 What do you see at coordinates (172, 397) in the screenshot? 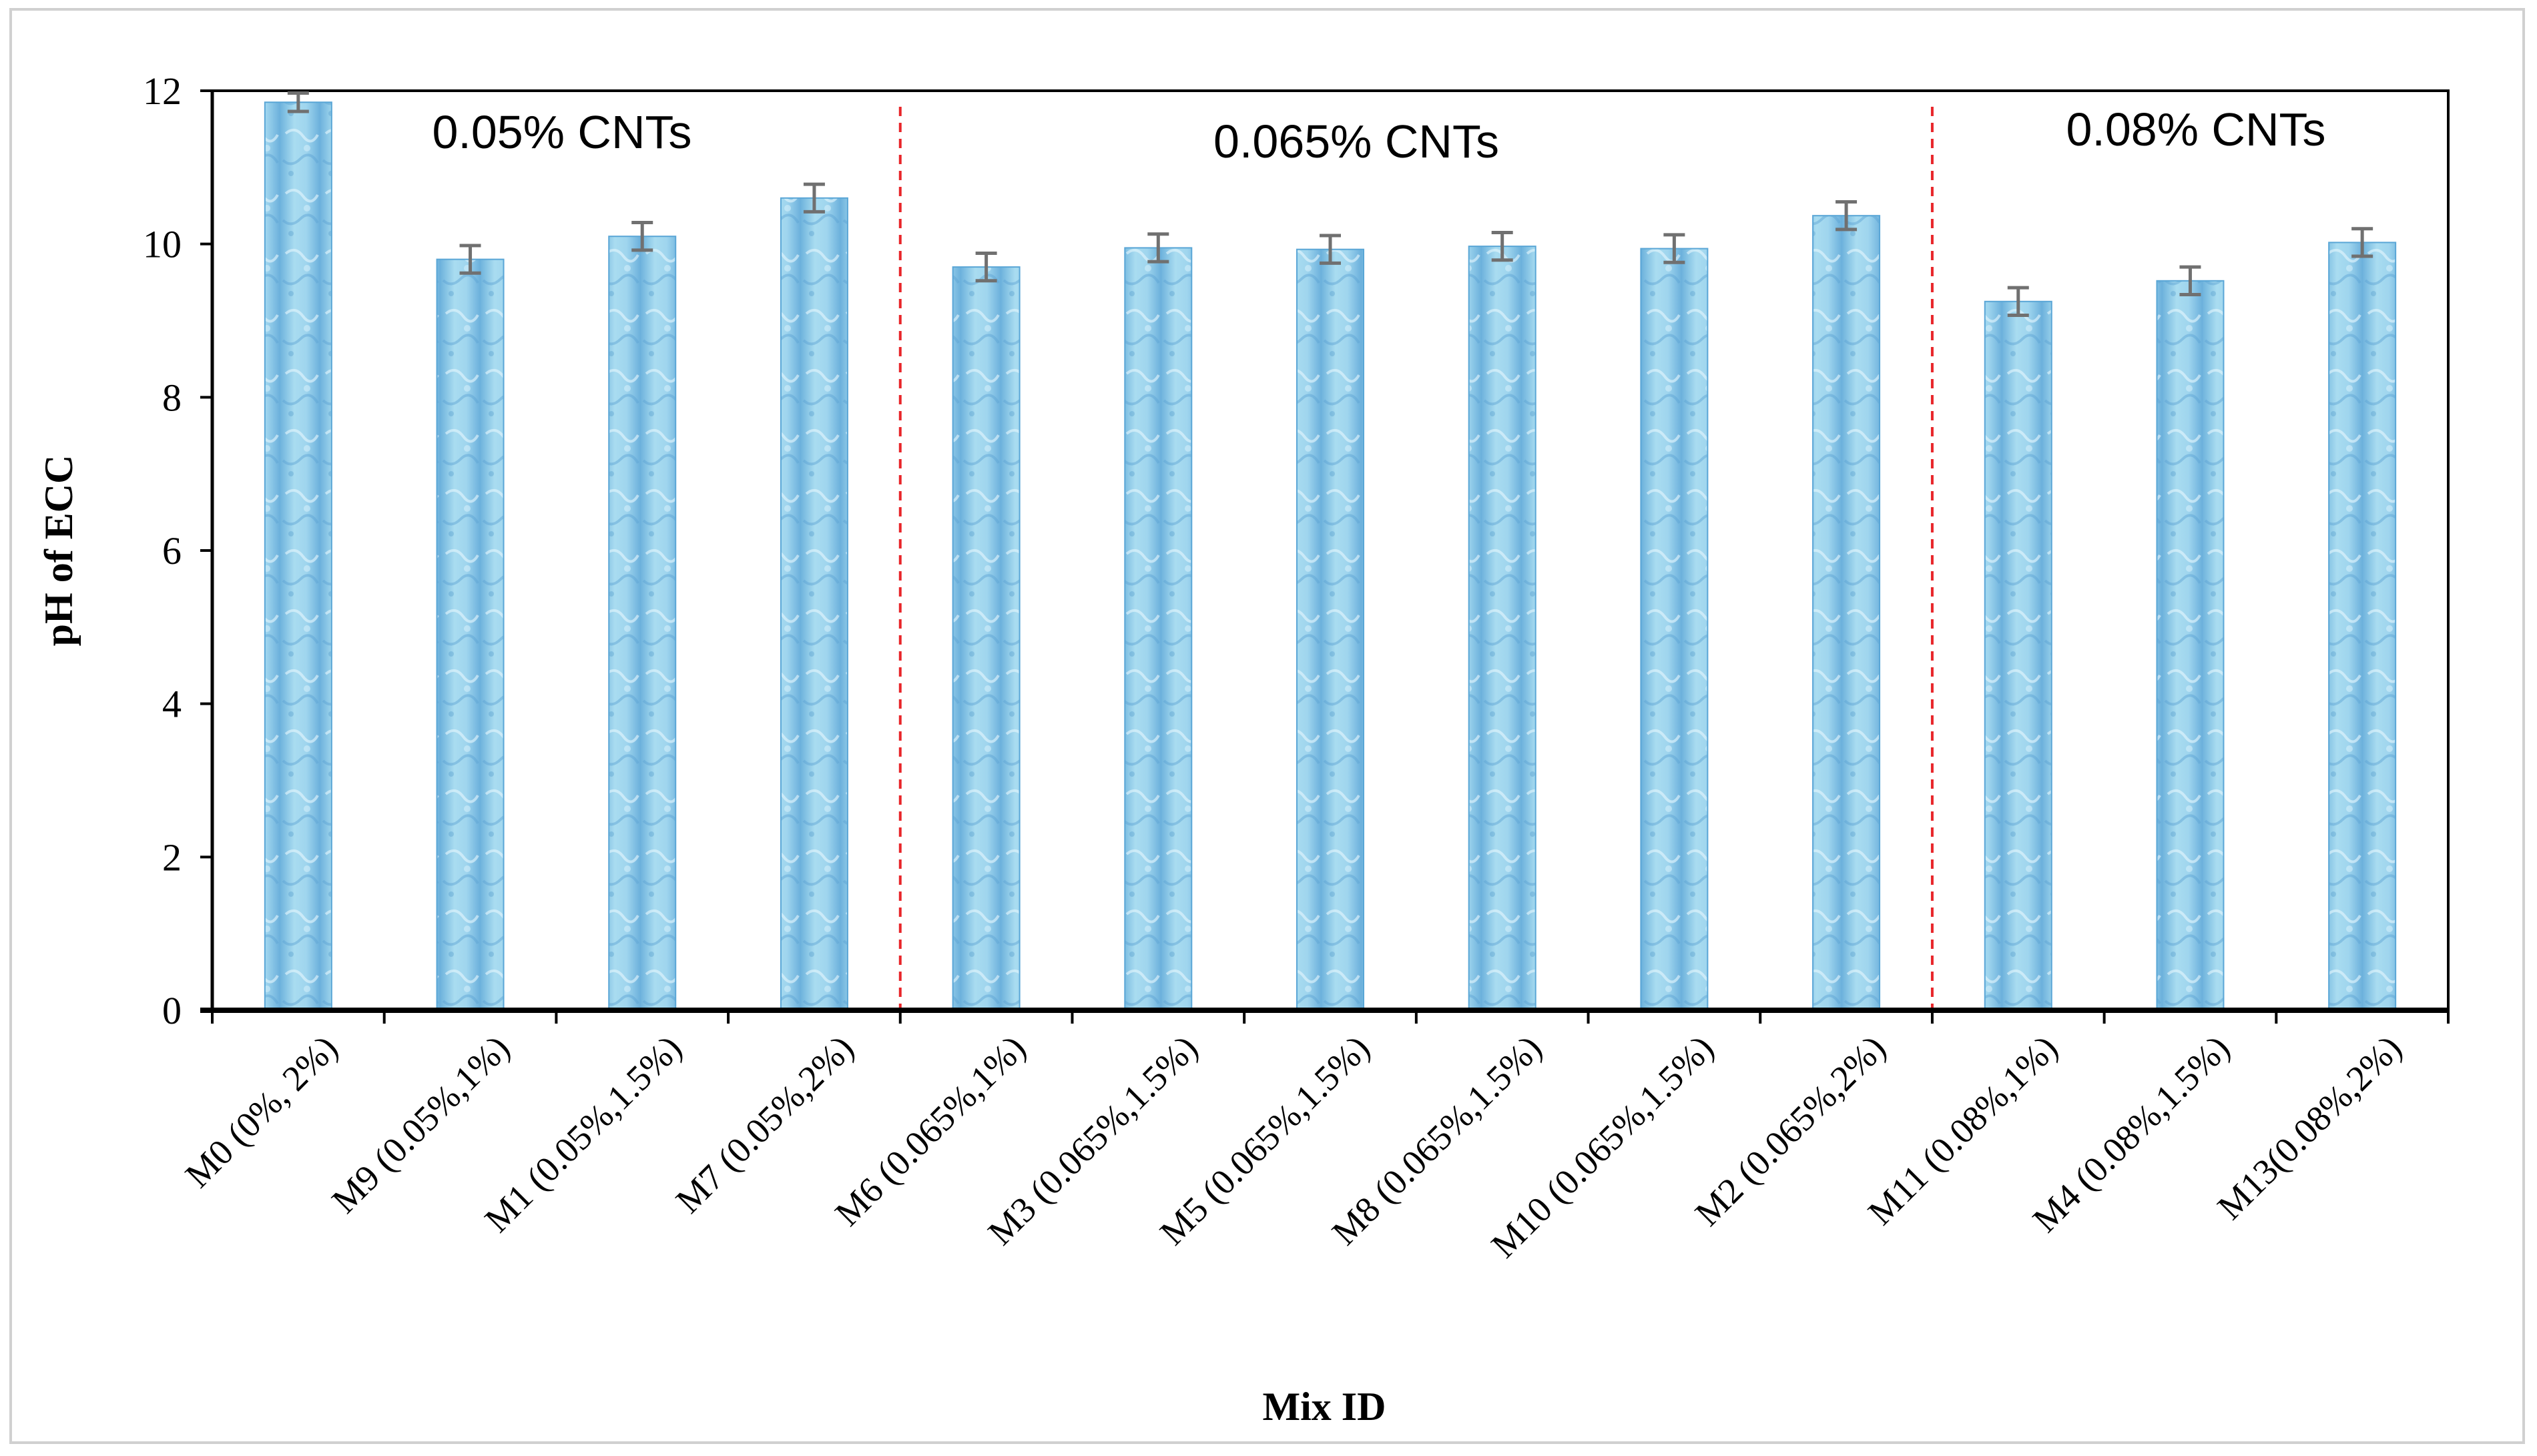
I see `y-tick-label-8: 8` at bounding box center [172, 397].